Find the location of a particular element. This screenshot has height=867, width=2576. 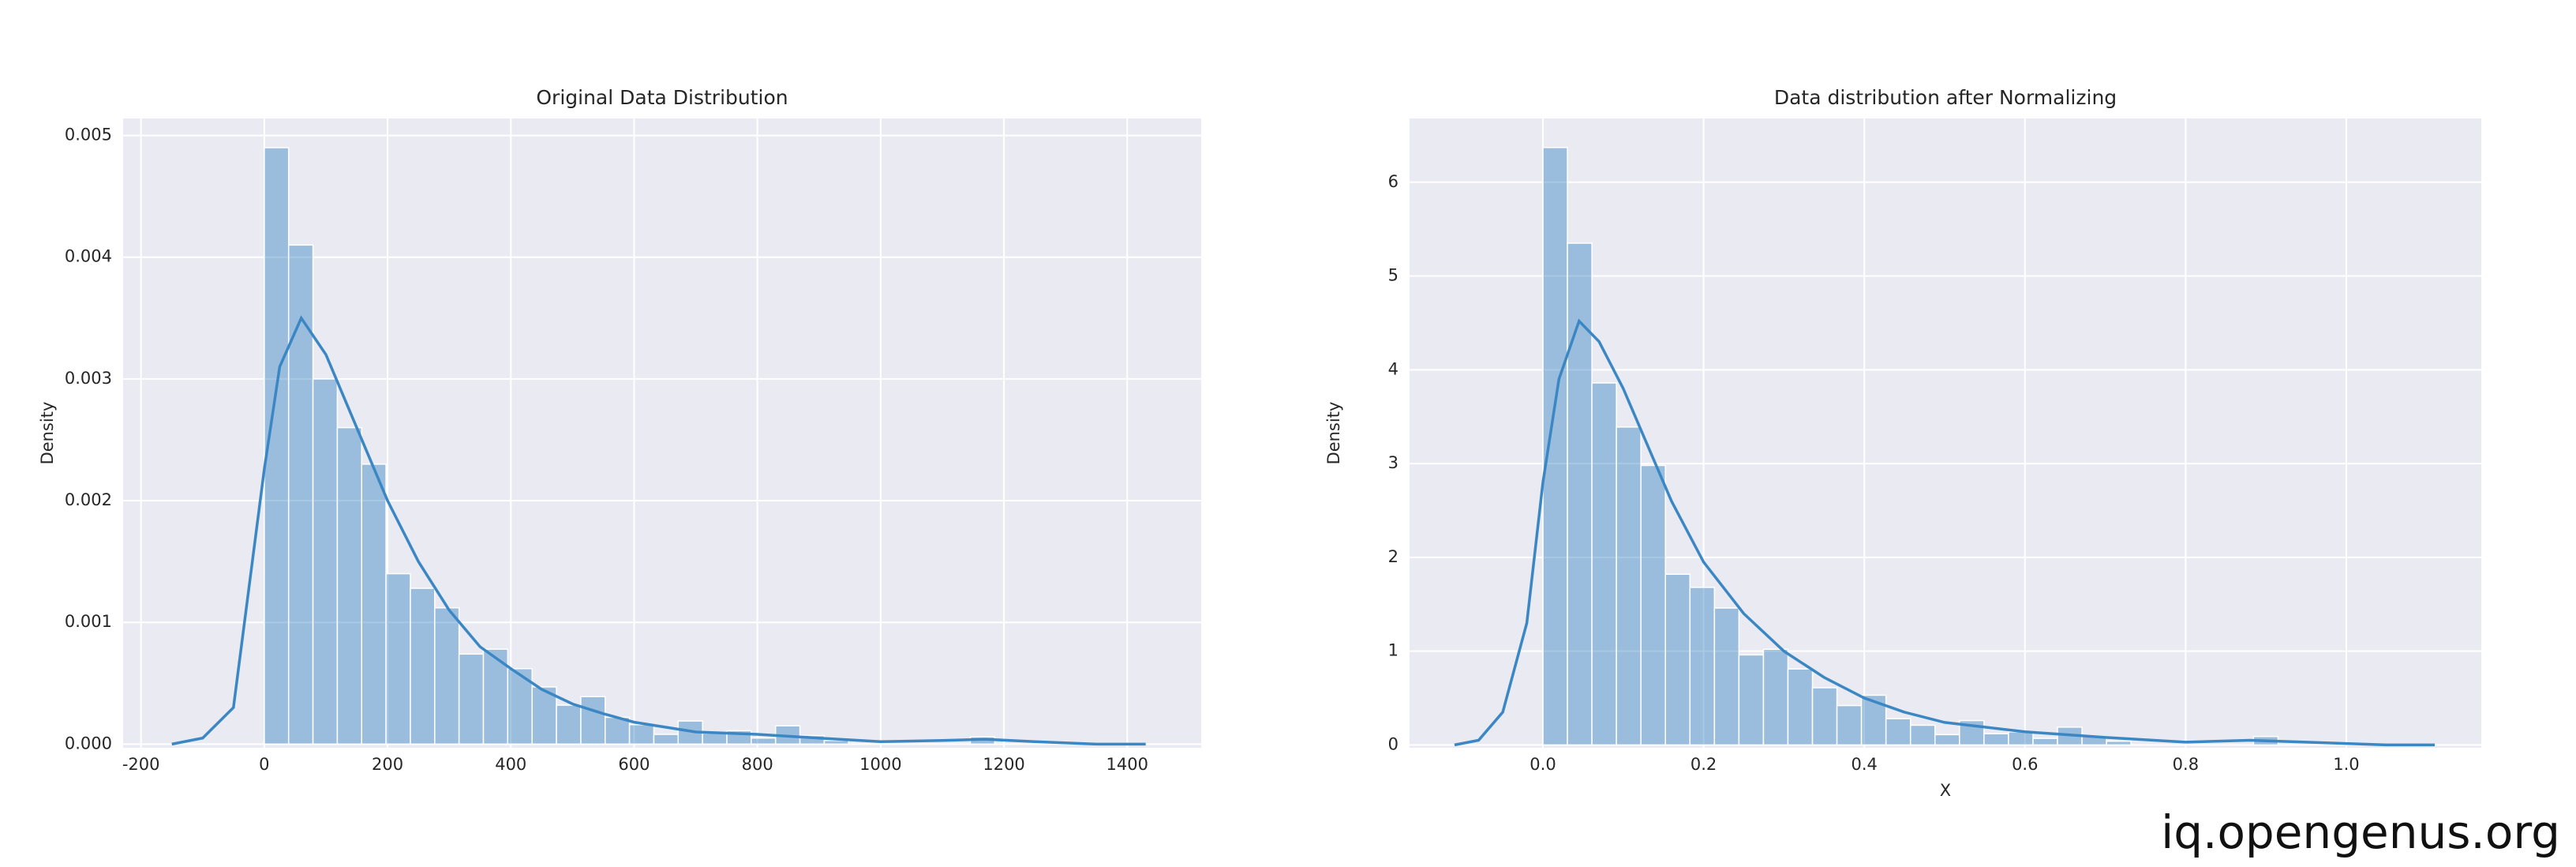

x-tick-label: 1200 is located at coordinates (1003, 764).